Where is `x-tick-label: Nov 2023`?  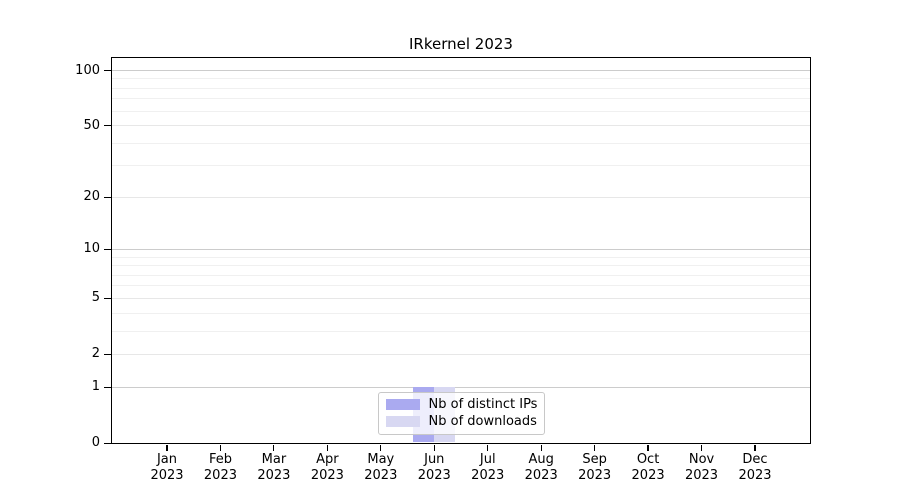
x-tick-label: Nov 2023 is located at coordinates (702, 468).